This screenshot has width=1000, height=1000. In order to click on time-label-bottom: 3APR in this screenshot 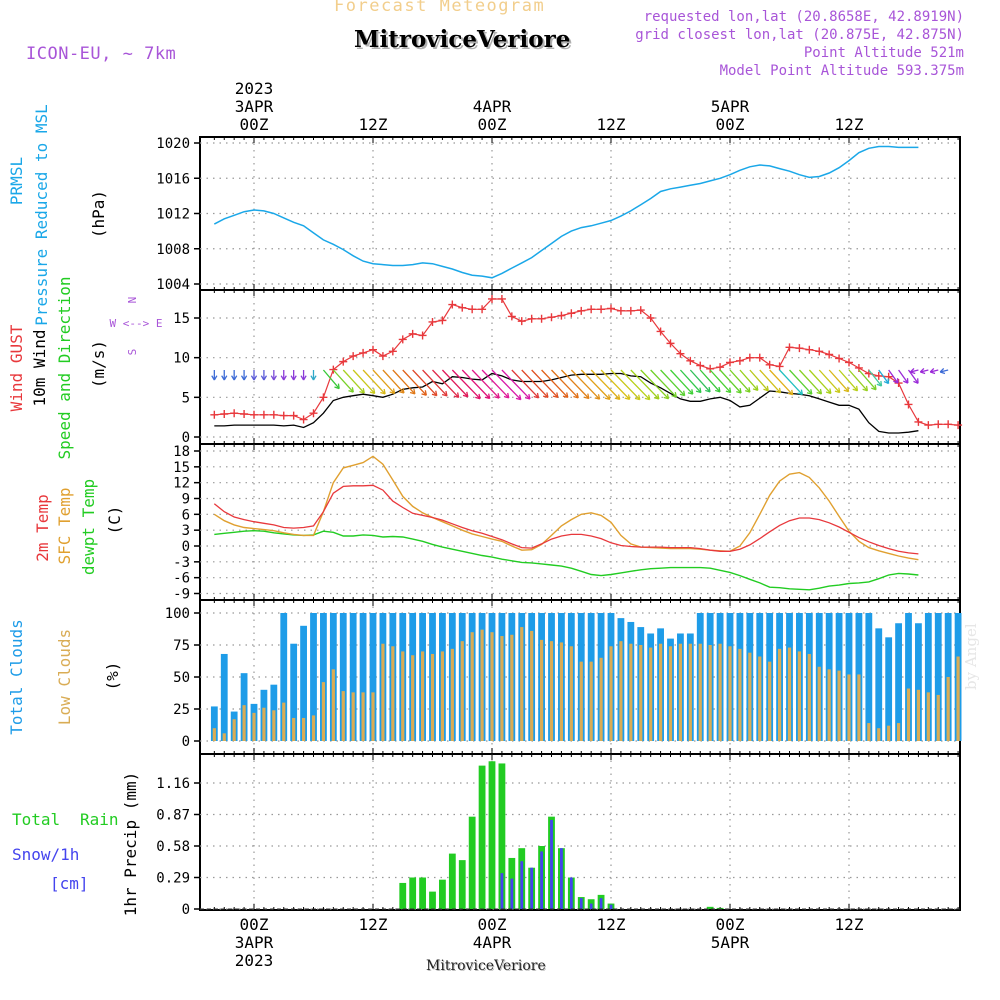, I will do `click(254, 942)`.